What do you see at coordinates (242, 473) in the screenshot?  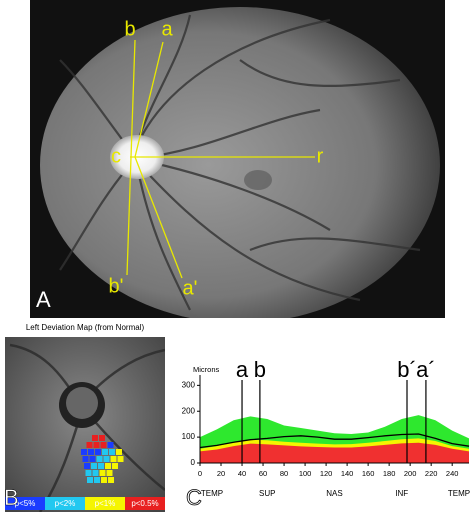 I see `x-tick-label: 40` at bounding box center [242, 473].